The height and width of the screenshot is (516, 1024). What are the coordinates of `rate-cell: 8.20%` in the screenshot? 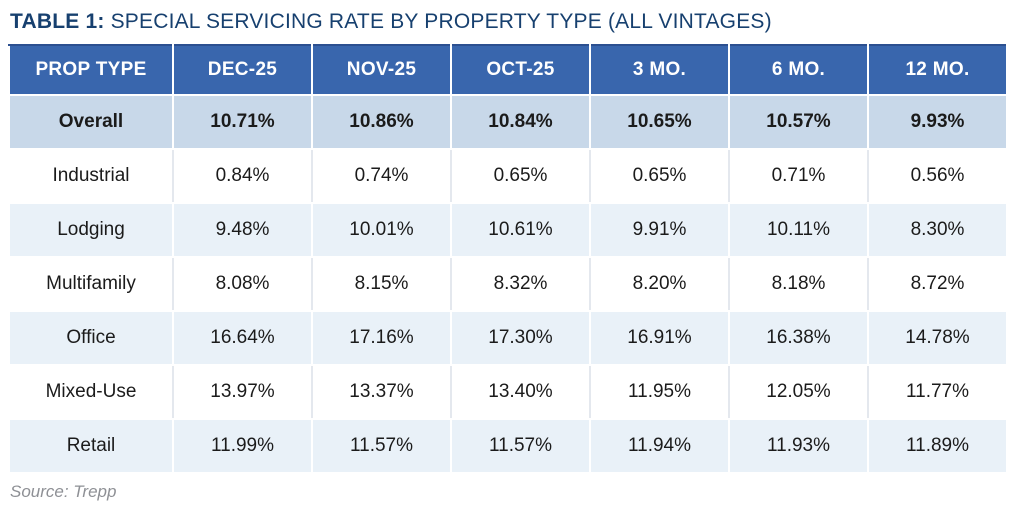 It's located at (659, 284).